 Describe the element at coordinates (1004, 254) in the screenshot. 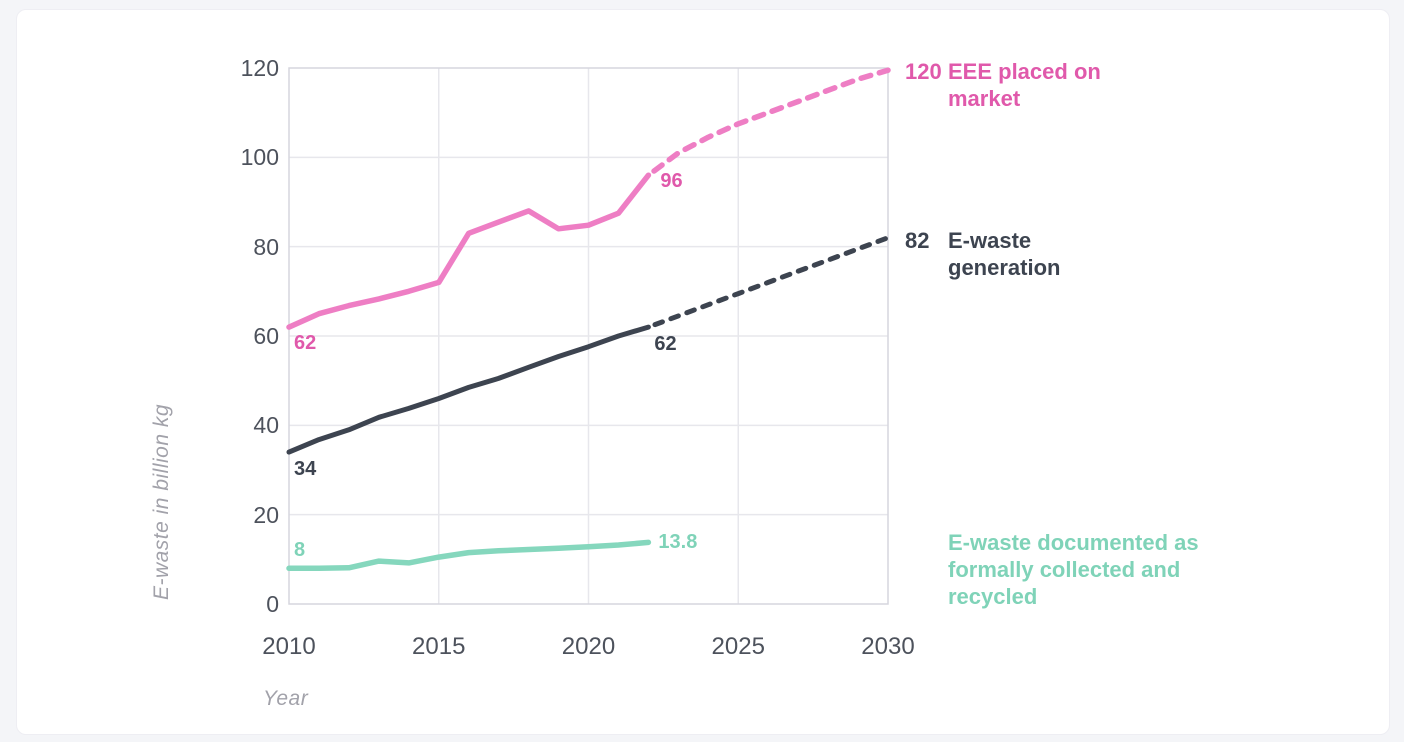

I see `legend-label: E-waste generation` at that location.